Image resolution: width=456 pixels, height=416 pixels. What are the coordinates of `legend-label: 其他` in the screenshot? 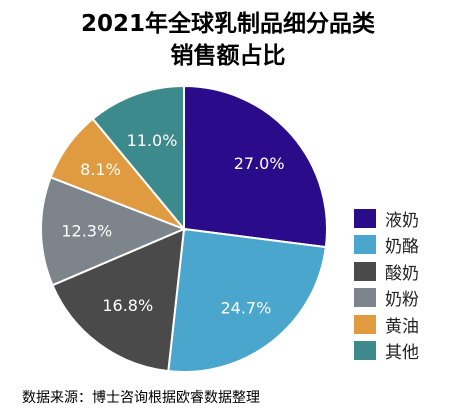 It's located at (402, 353).